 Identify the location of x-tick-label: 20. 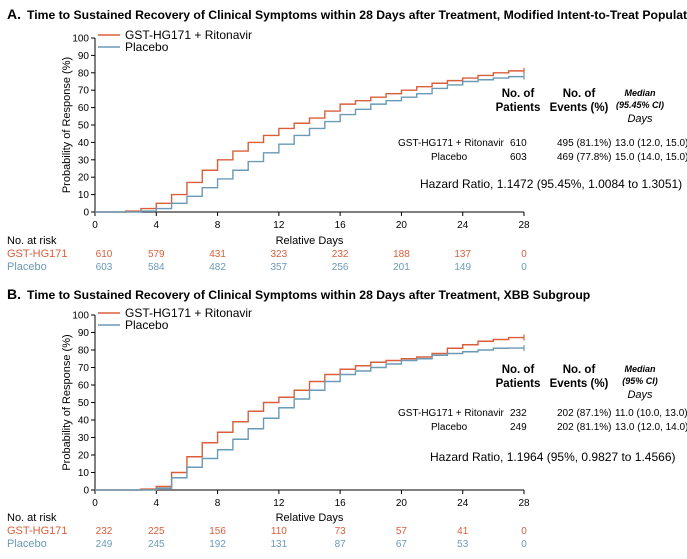
(402, 503).